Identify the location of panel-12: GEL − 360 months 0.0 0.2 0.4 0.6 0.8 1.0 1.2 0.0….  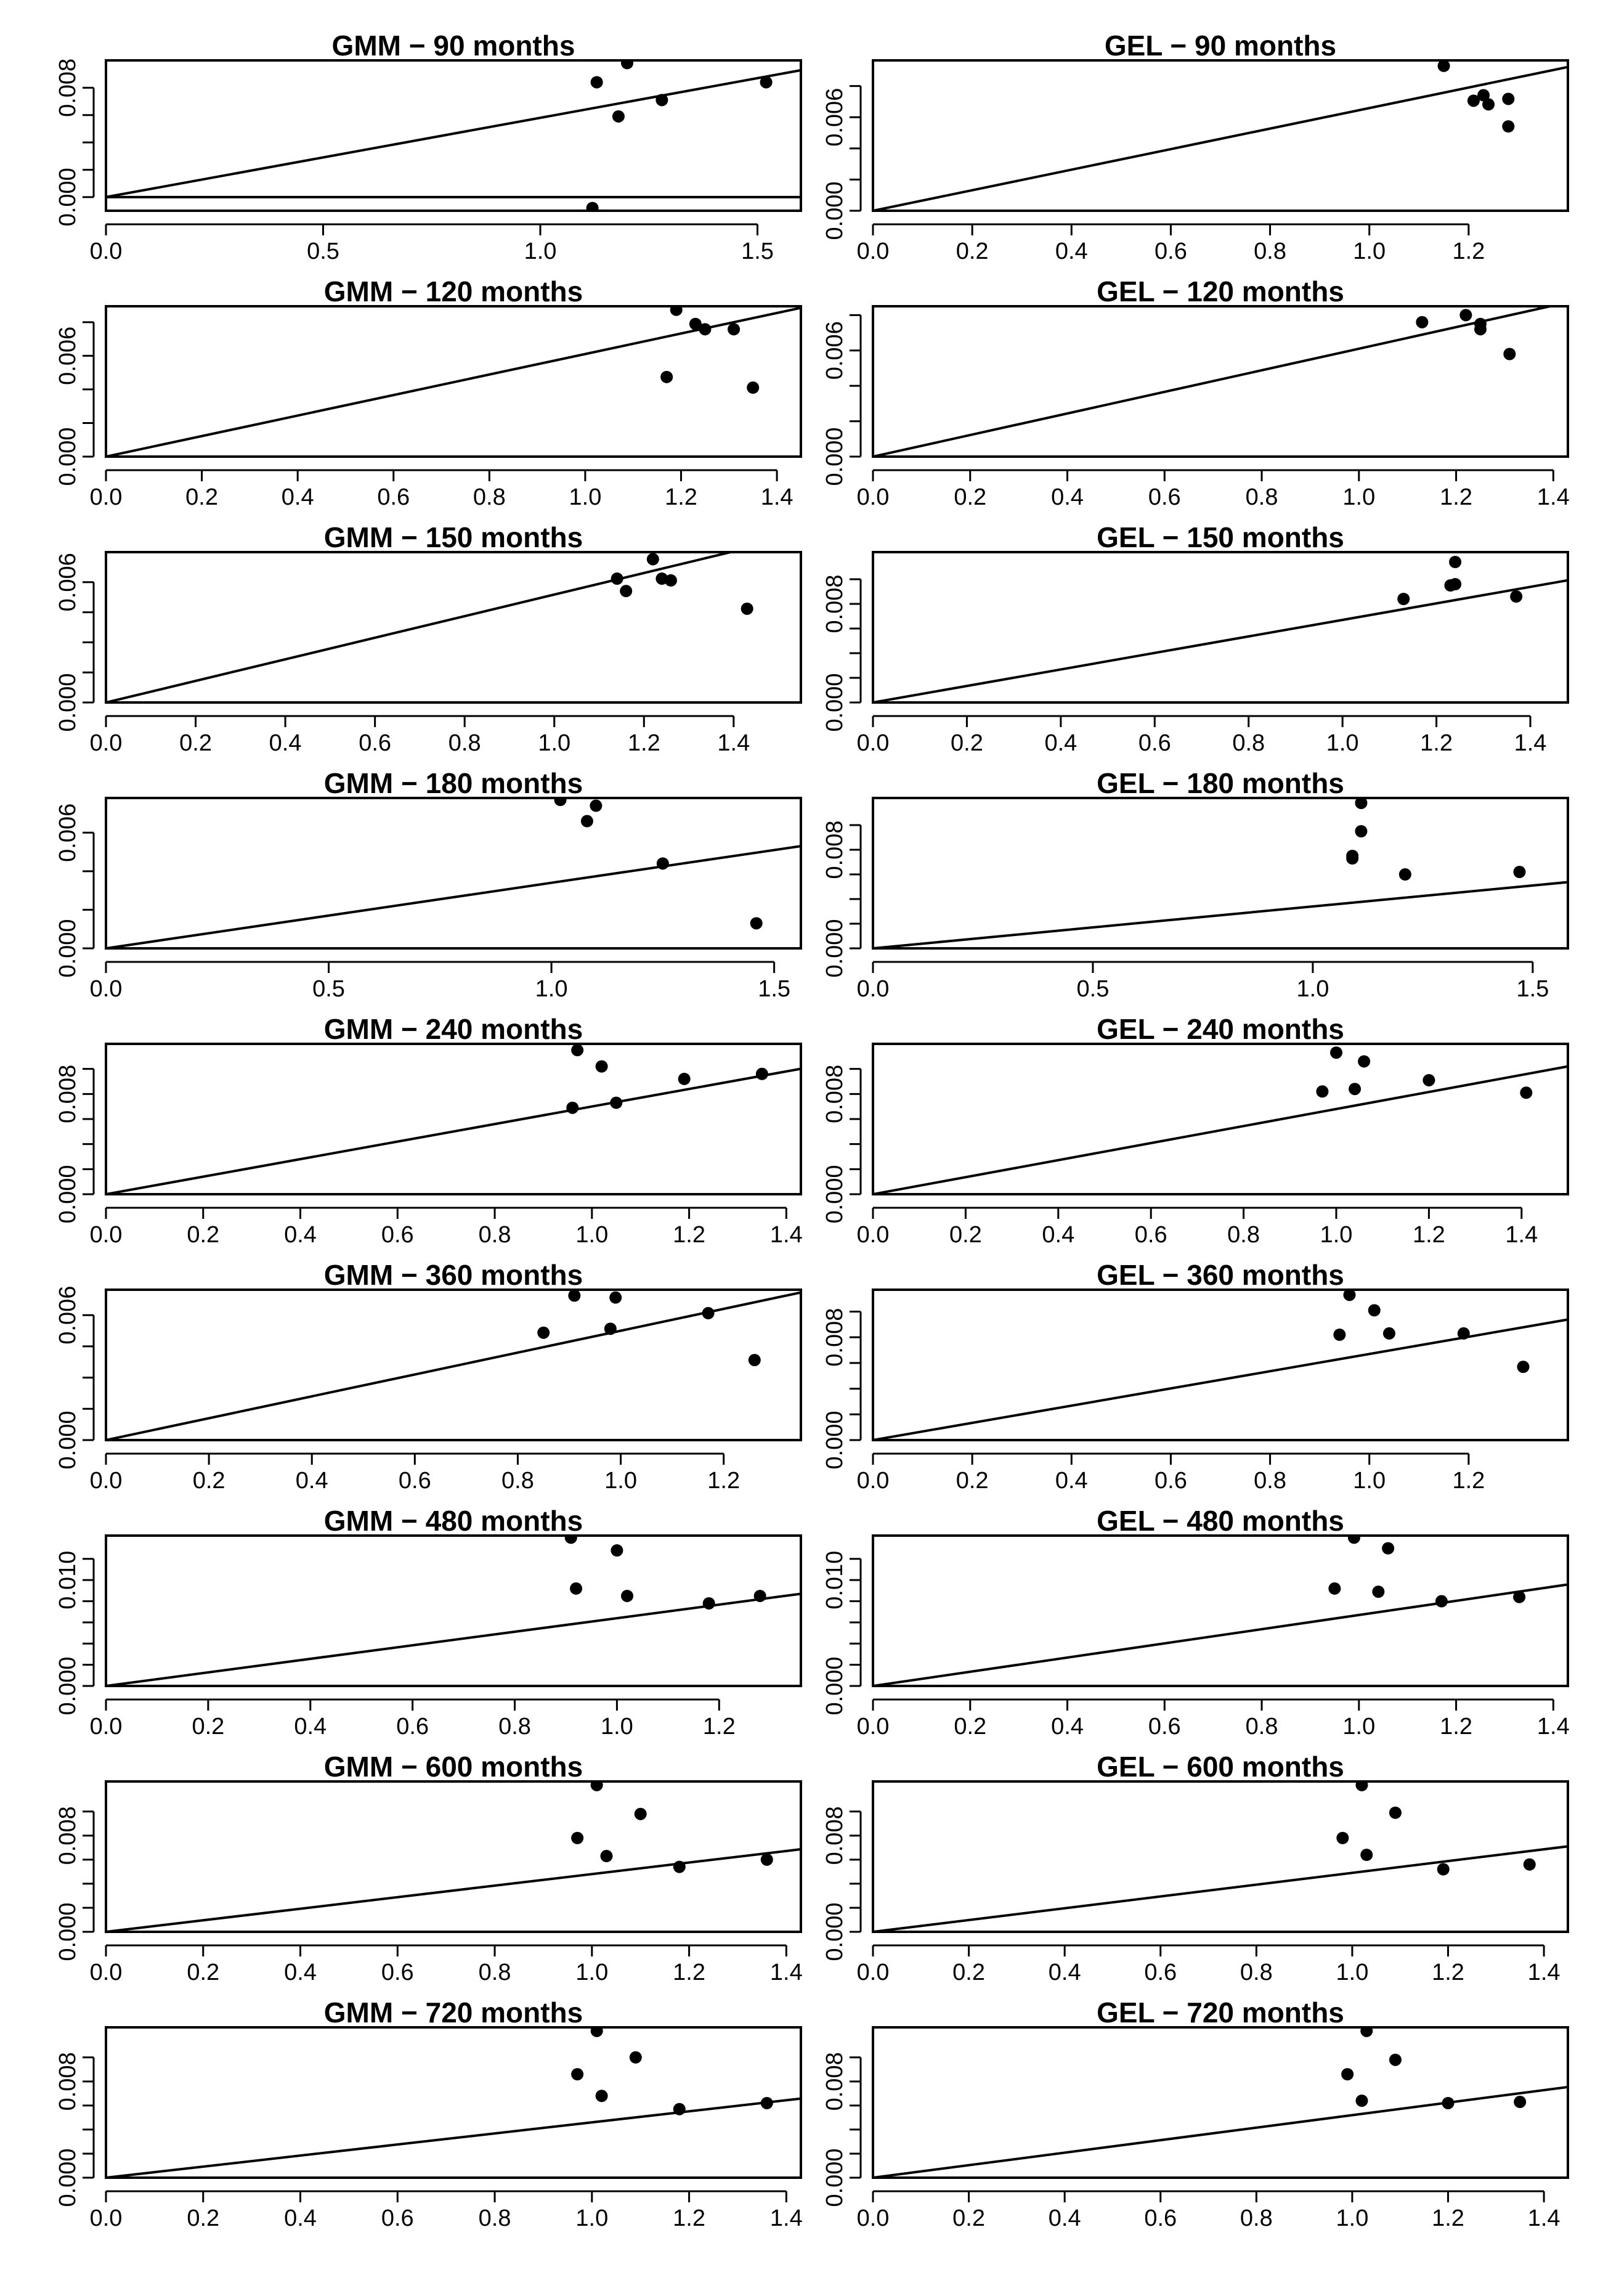
(1195, 1376).